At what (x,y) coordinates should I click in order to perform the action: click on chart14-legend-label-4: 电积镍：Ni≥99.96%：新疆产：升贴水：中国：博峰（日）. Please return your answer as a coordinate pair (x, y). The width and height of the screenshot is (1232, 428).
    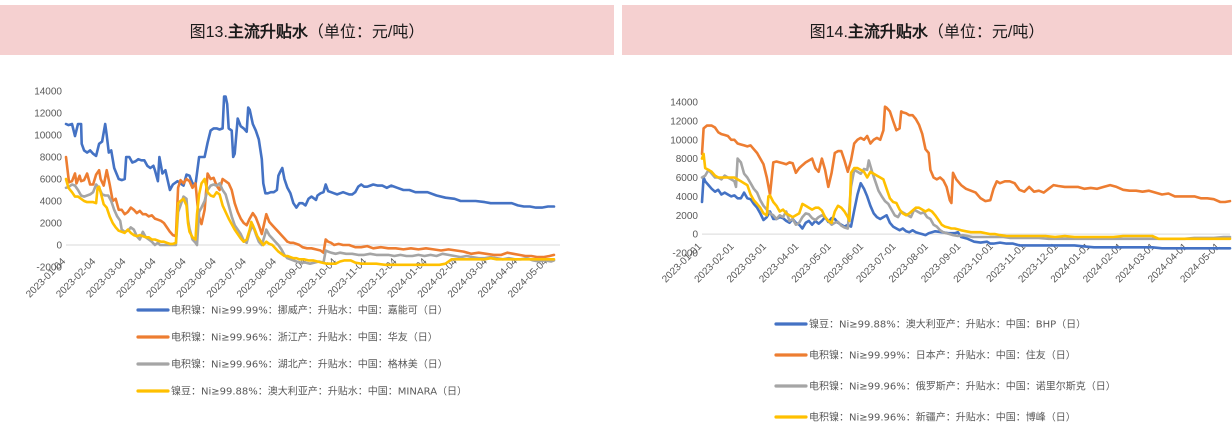
    Looking at the image, I should click on (942, 417).